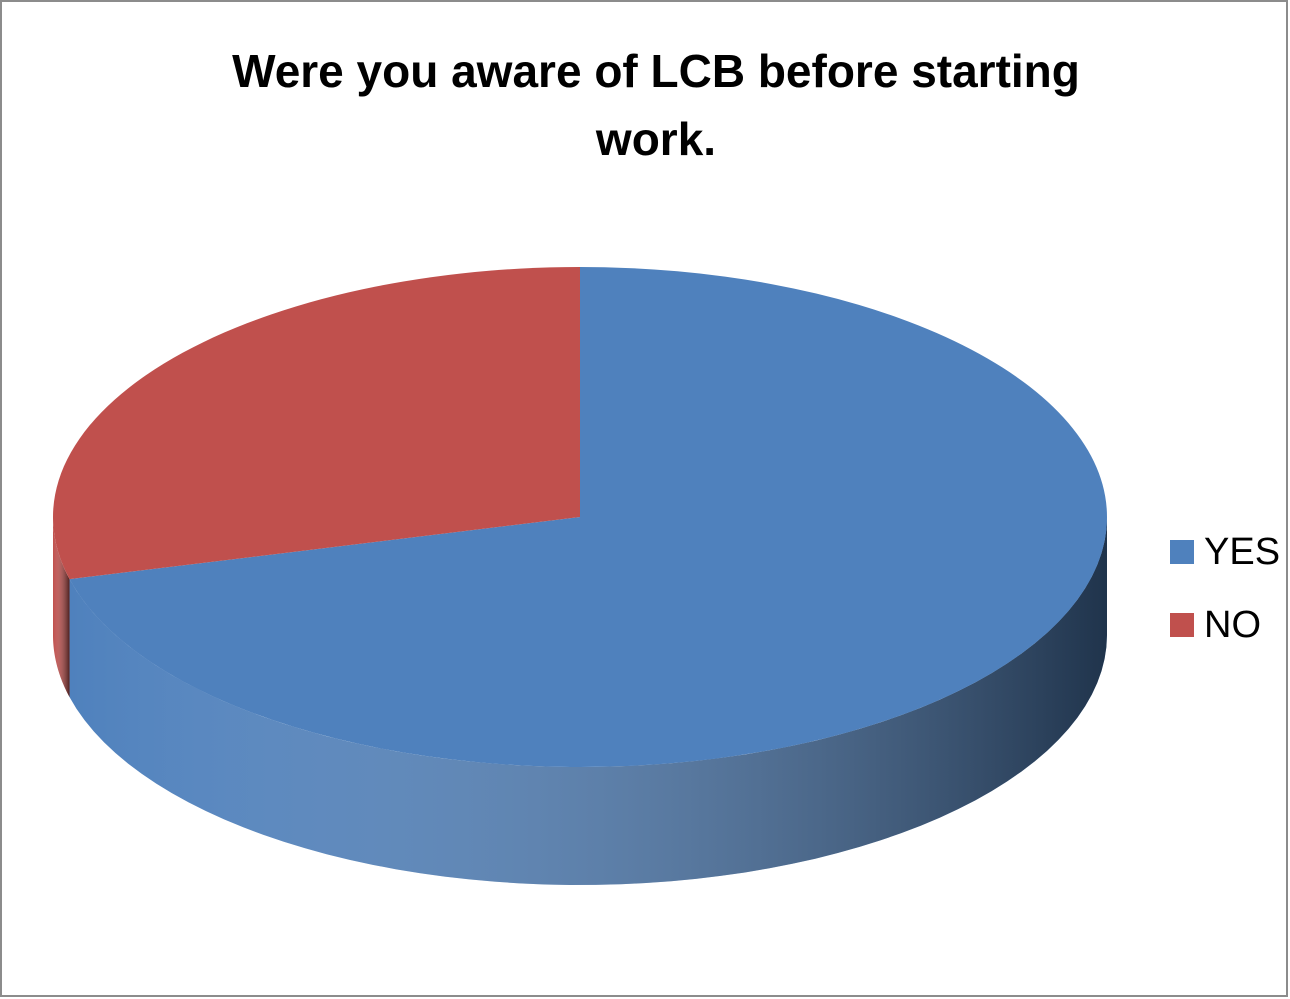 The height and width of the screenshot is (999, 1290). What do you see at coordinates (61, 607) in the screenshot?
I see `slice-side-shade` at bounding box center [61, 607].